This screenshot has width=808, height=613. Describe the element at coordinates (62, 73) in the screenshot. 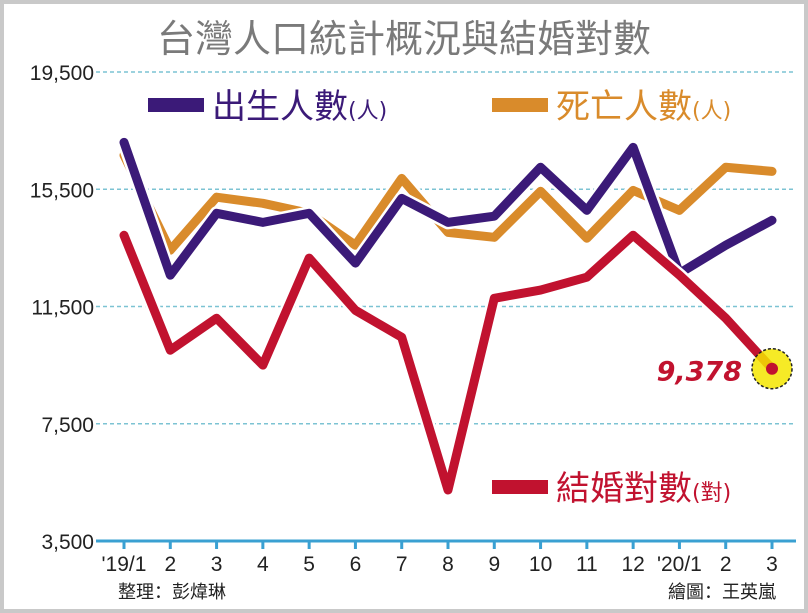

I see `y-tick-label: 19,500` at that location.